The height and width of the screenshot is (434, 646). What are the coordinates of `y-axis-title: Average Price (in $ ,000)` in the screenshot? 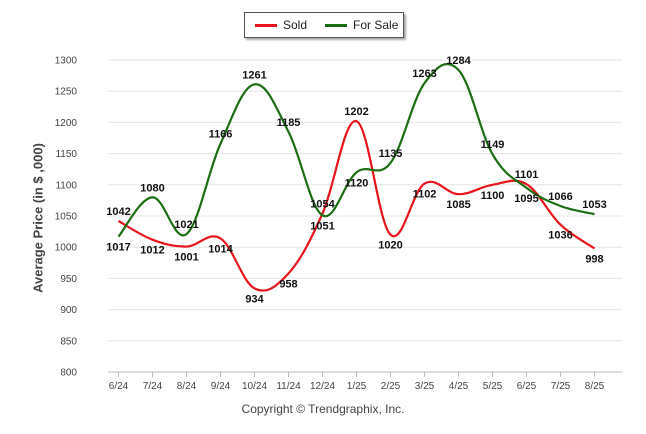 It's located at (38, 218).